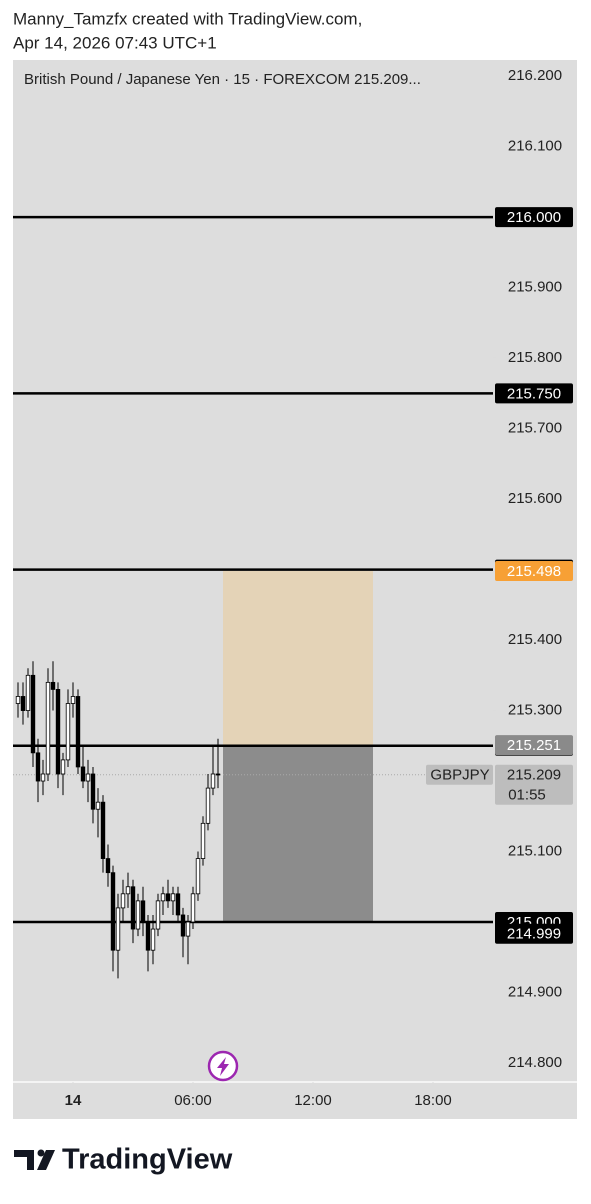  What do you see at coordinates (535, 1062) in the screenshot?
I see `y-tick-label: 214.800` at bounding box center [535, 1062].